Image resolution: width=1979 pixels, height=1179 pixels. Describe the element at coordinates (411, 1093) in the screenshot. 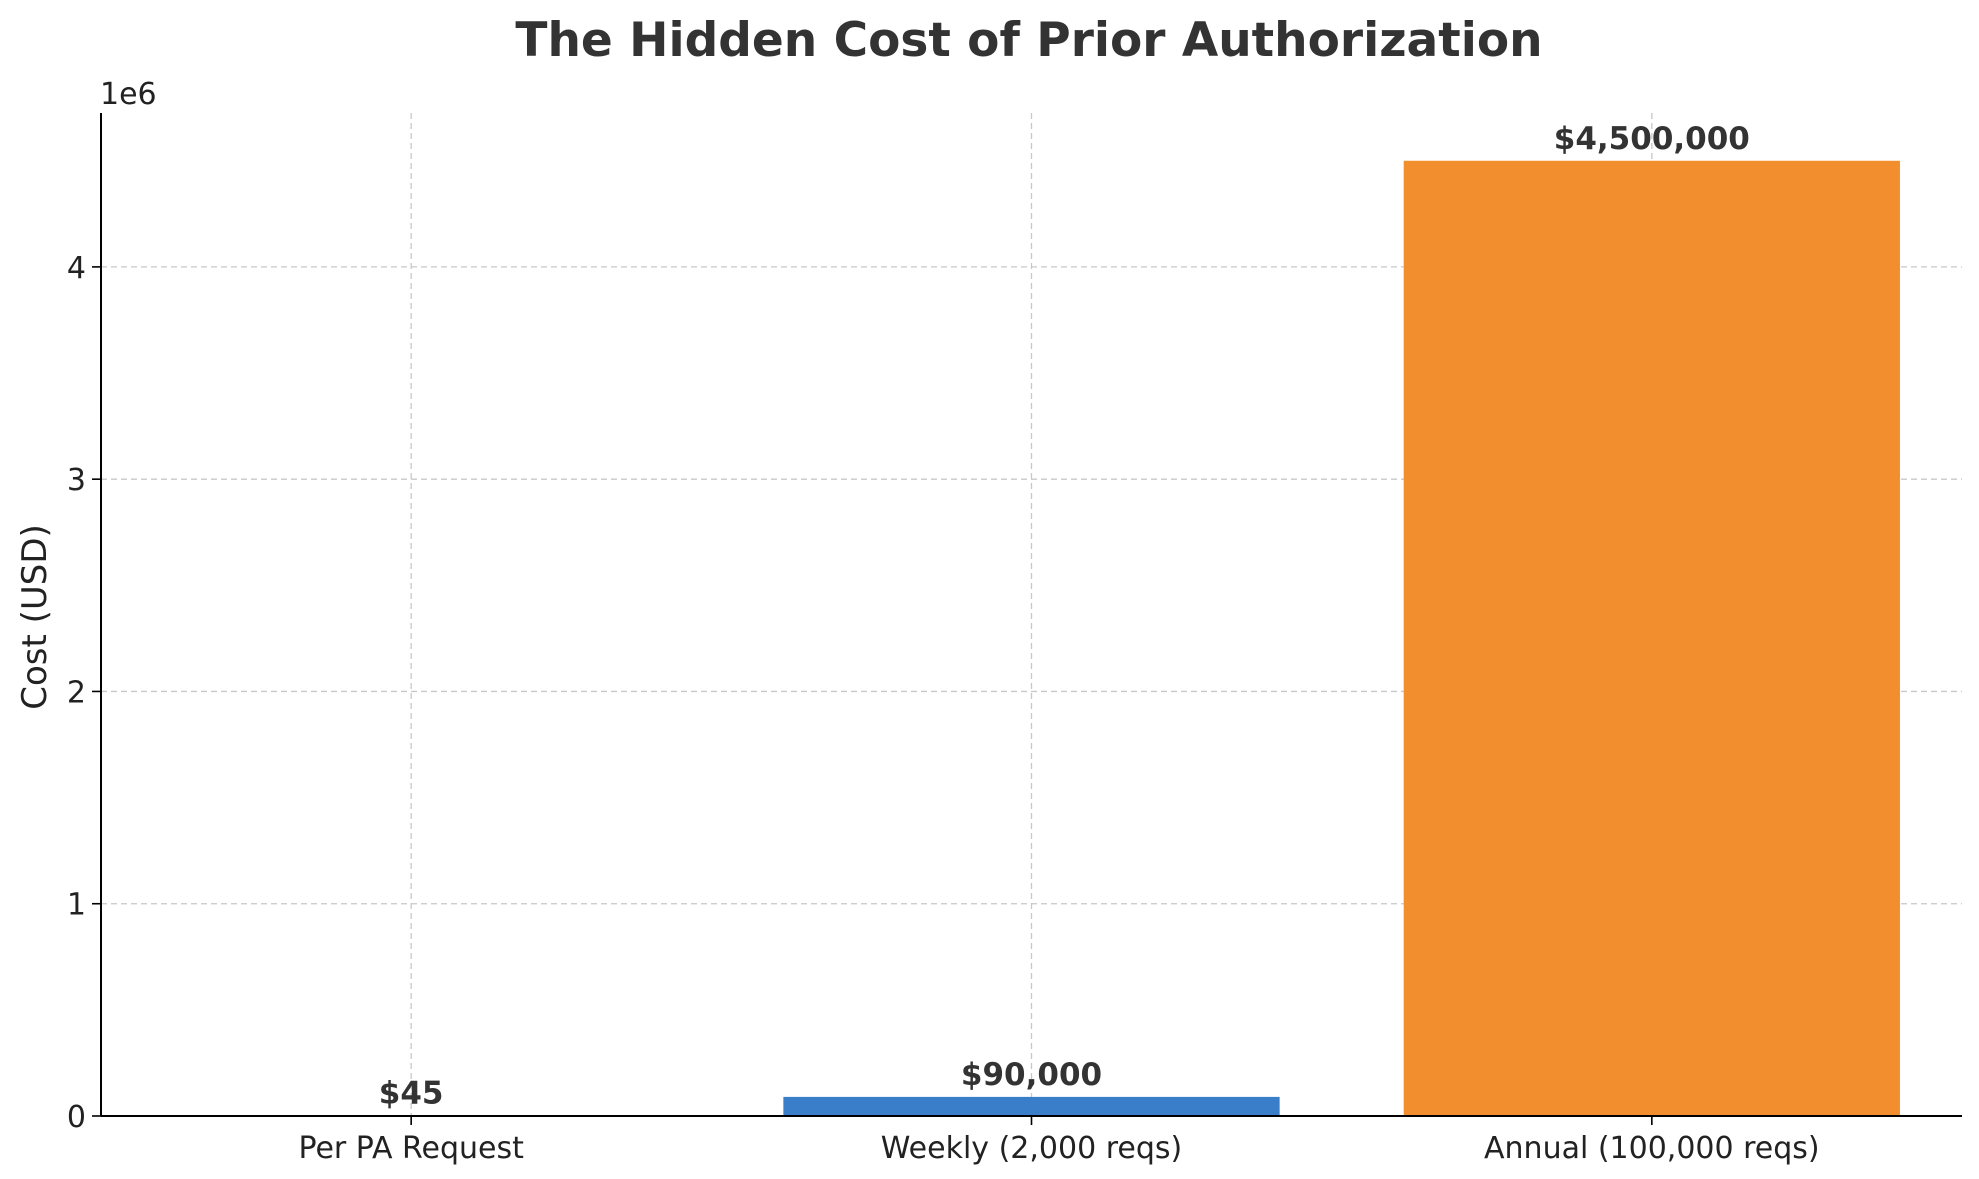

I see `bar-value-label: $45` at that location.